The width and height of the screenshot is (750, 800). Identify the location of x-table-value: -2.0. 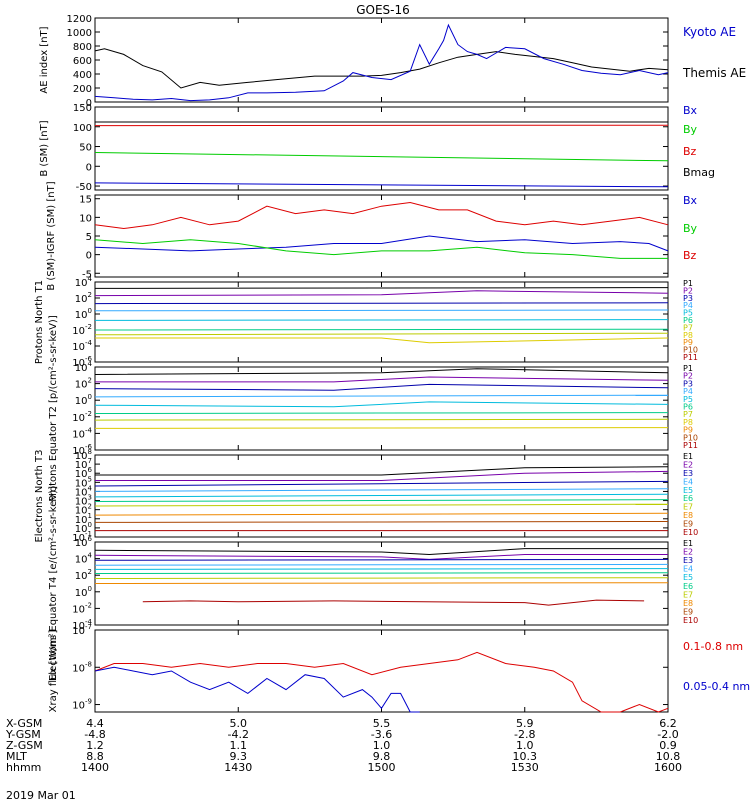
(667, 734).